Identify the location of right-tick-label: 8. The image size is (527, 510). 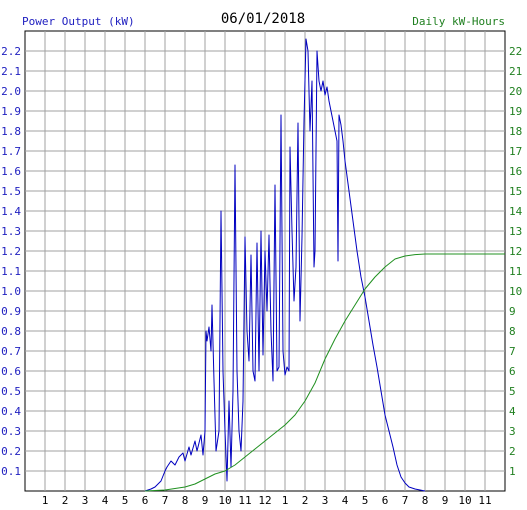
(512, 331).